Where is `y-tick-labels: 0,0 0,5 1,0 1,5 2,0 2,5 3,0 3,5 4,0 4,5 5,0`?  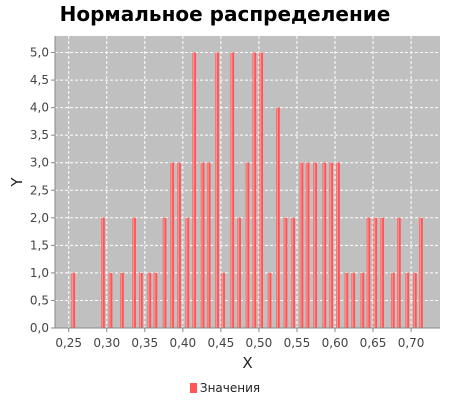 y-tick-labels: 0,0 0,5 1,0 1,5 2,0 2,5 3,0 3,5 4,0 4,5 5,0 is located at coordinates (39, 190).